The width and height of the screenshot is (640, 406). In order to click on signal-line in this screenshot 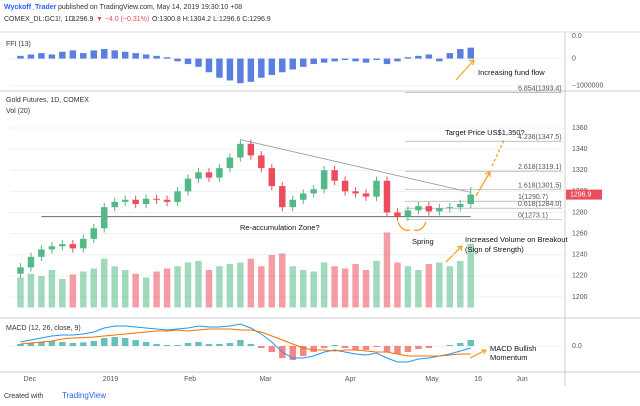, I will do `click(245, 342)`.